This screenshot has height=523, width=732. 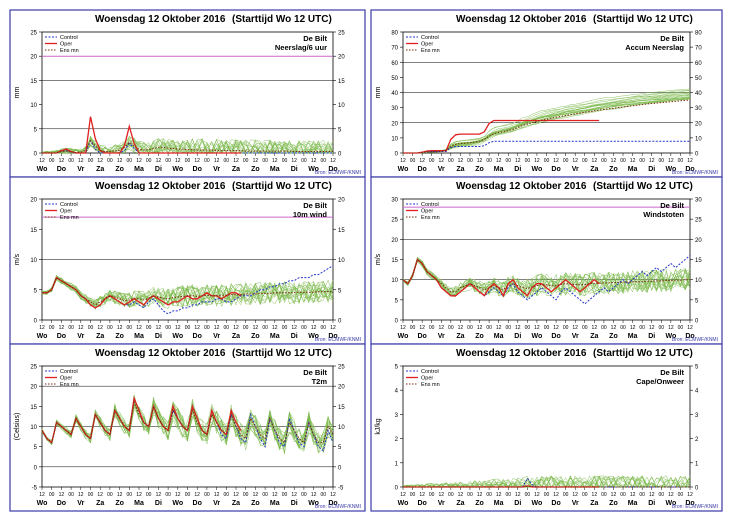 I want to click on y-tick-label: 10, so click(x=33, y=106).